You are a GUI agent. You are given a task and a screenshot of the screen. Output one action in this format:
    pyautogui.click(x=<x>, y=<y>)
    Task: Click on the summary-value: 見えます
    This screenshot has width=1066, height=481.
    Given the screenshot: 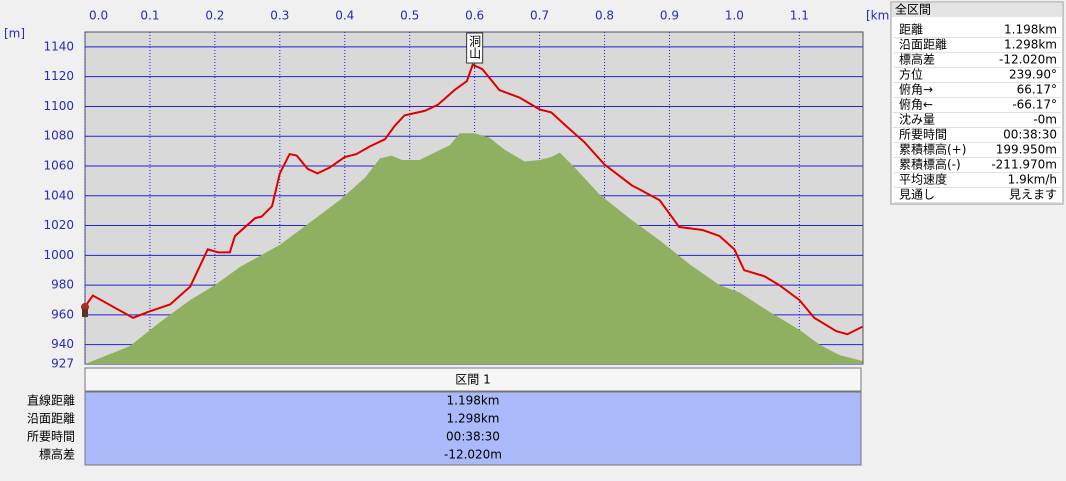 What is the action you would take?
    pyautogui.click(x=1033, y=195)
    